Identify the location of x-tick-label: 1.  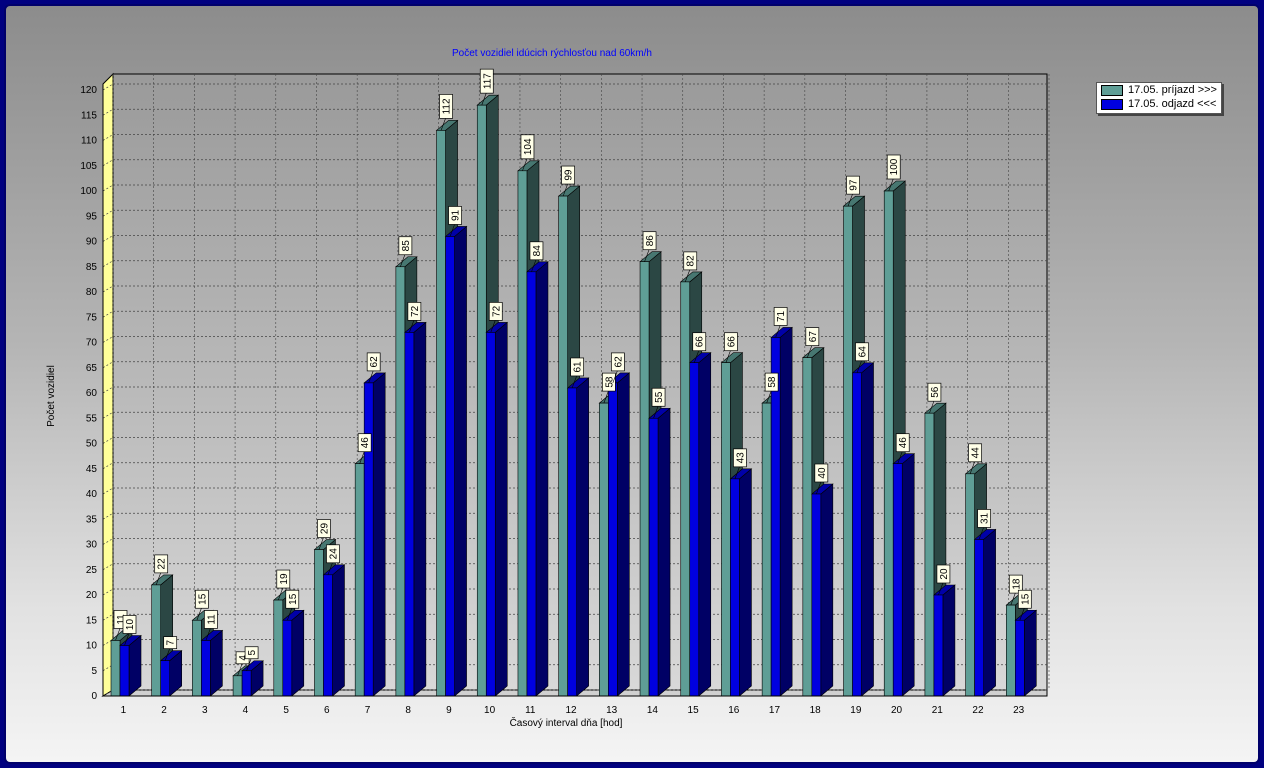
(124, 710).